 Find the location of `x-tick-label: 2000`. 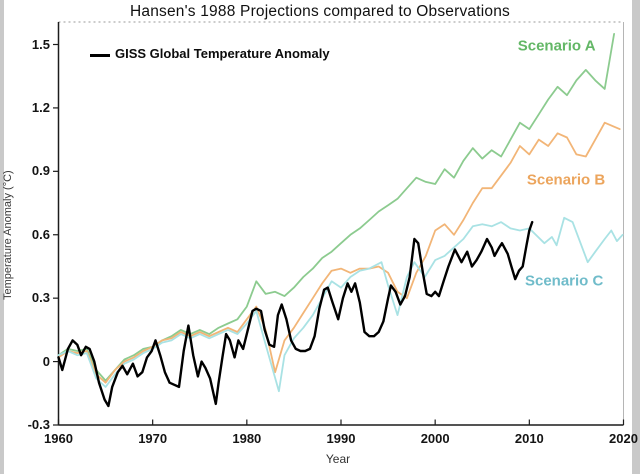

x-tick-label: 2000 is located at coordinates (435, 438).